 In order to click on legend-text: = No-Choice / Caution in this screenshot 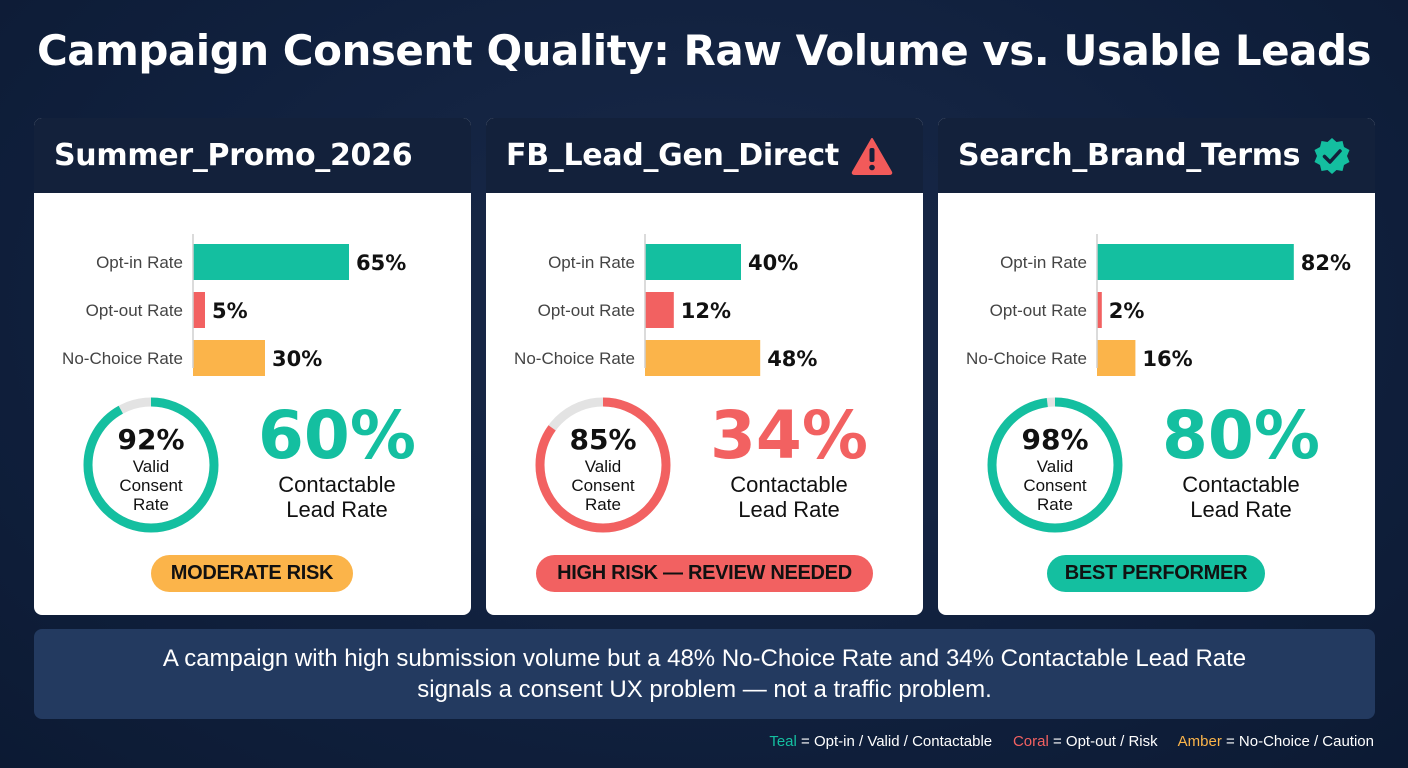, I will do `click(1297, 741)`.